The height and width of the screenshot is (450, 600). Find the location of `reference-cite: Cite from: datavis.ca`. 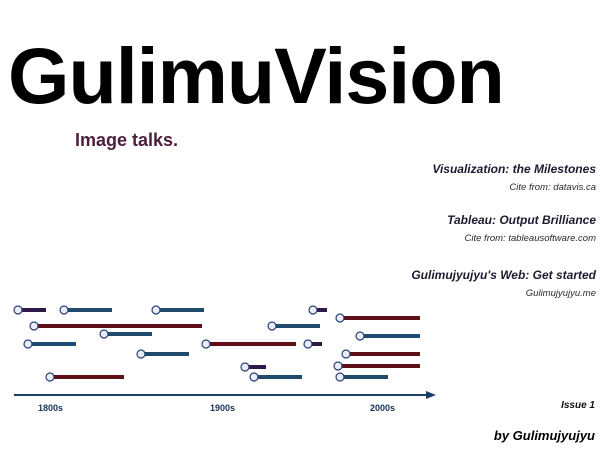

reference-cite: Cite from: datavis.ca is located at coordinates (552, 187).